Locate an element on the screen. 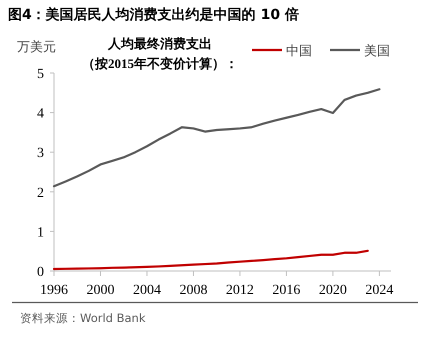  x-tick-label: 2008 is located at coordinates (193, 290).